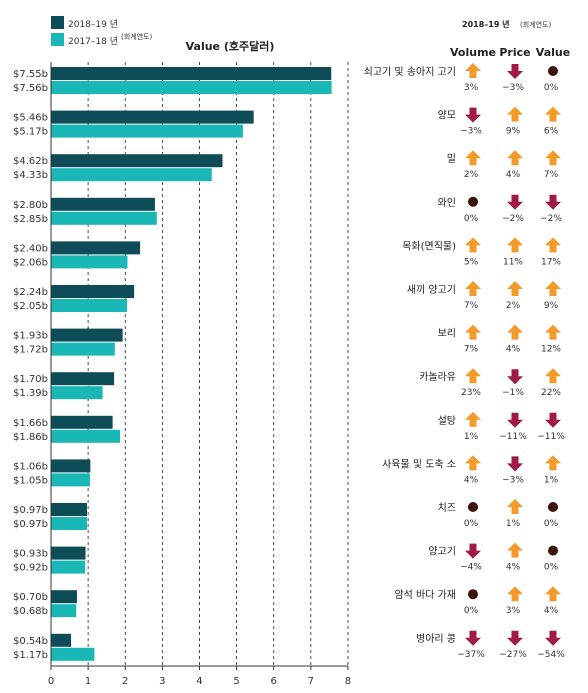 Image resolution: width=588 pixels, height=693 pixels. Describe the element at coordinates (93, 24) in the screenshot. I see `legend-label-current: 2018–19 년` at that location.